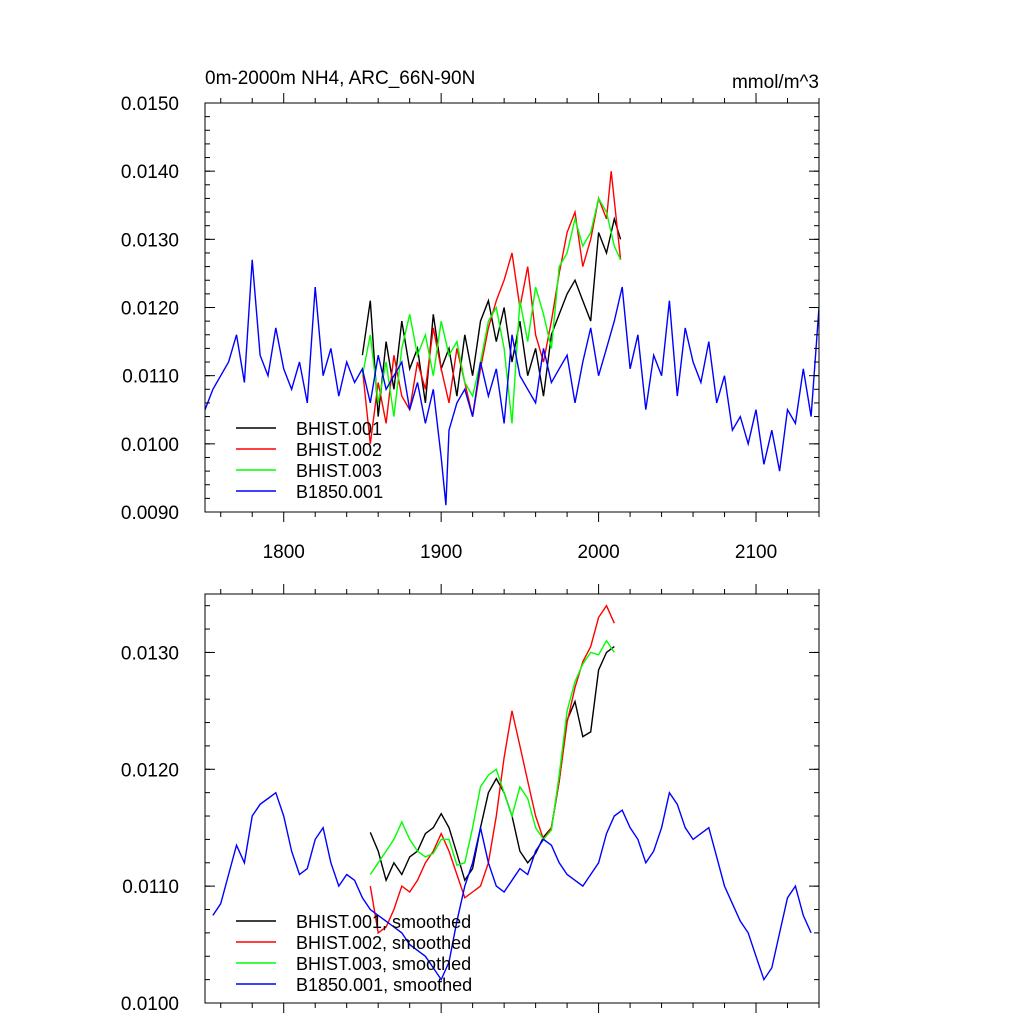 This screenshot has width=1024, height=1024. Describe the element at coordinates (383, 943) in the screenshot. I see `bottom-legend-label: BHIST.002, smoothed` at that location.